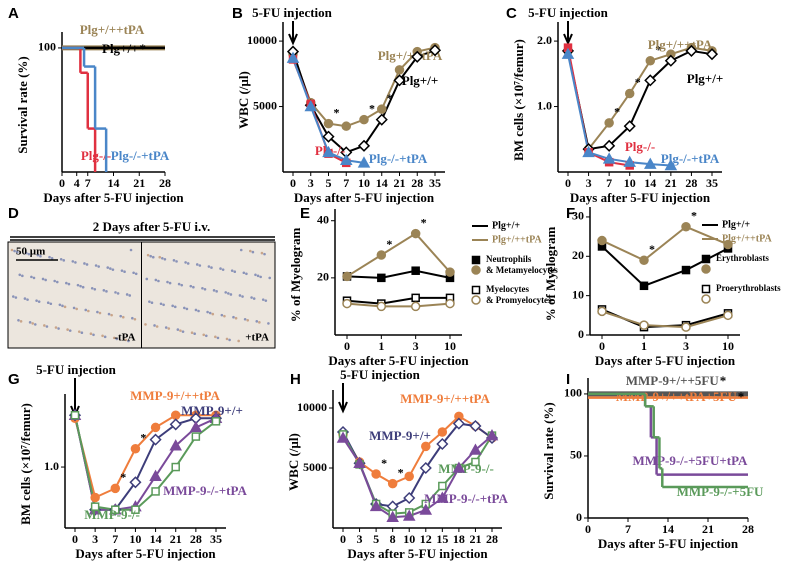 The height and width of the screenshot is (566, 800). Describe the element at coordinates (686, 346) in the screenshot. I see `x-tick-label: 3` at that location.